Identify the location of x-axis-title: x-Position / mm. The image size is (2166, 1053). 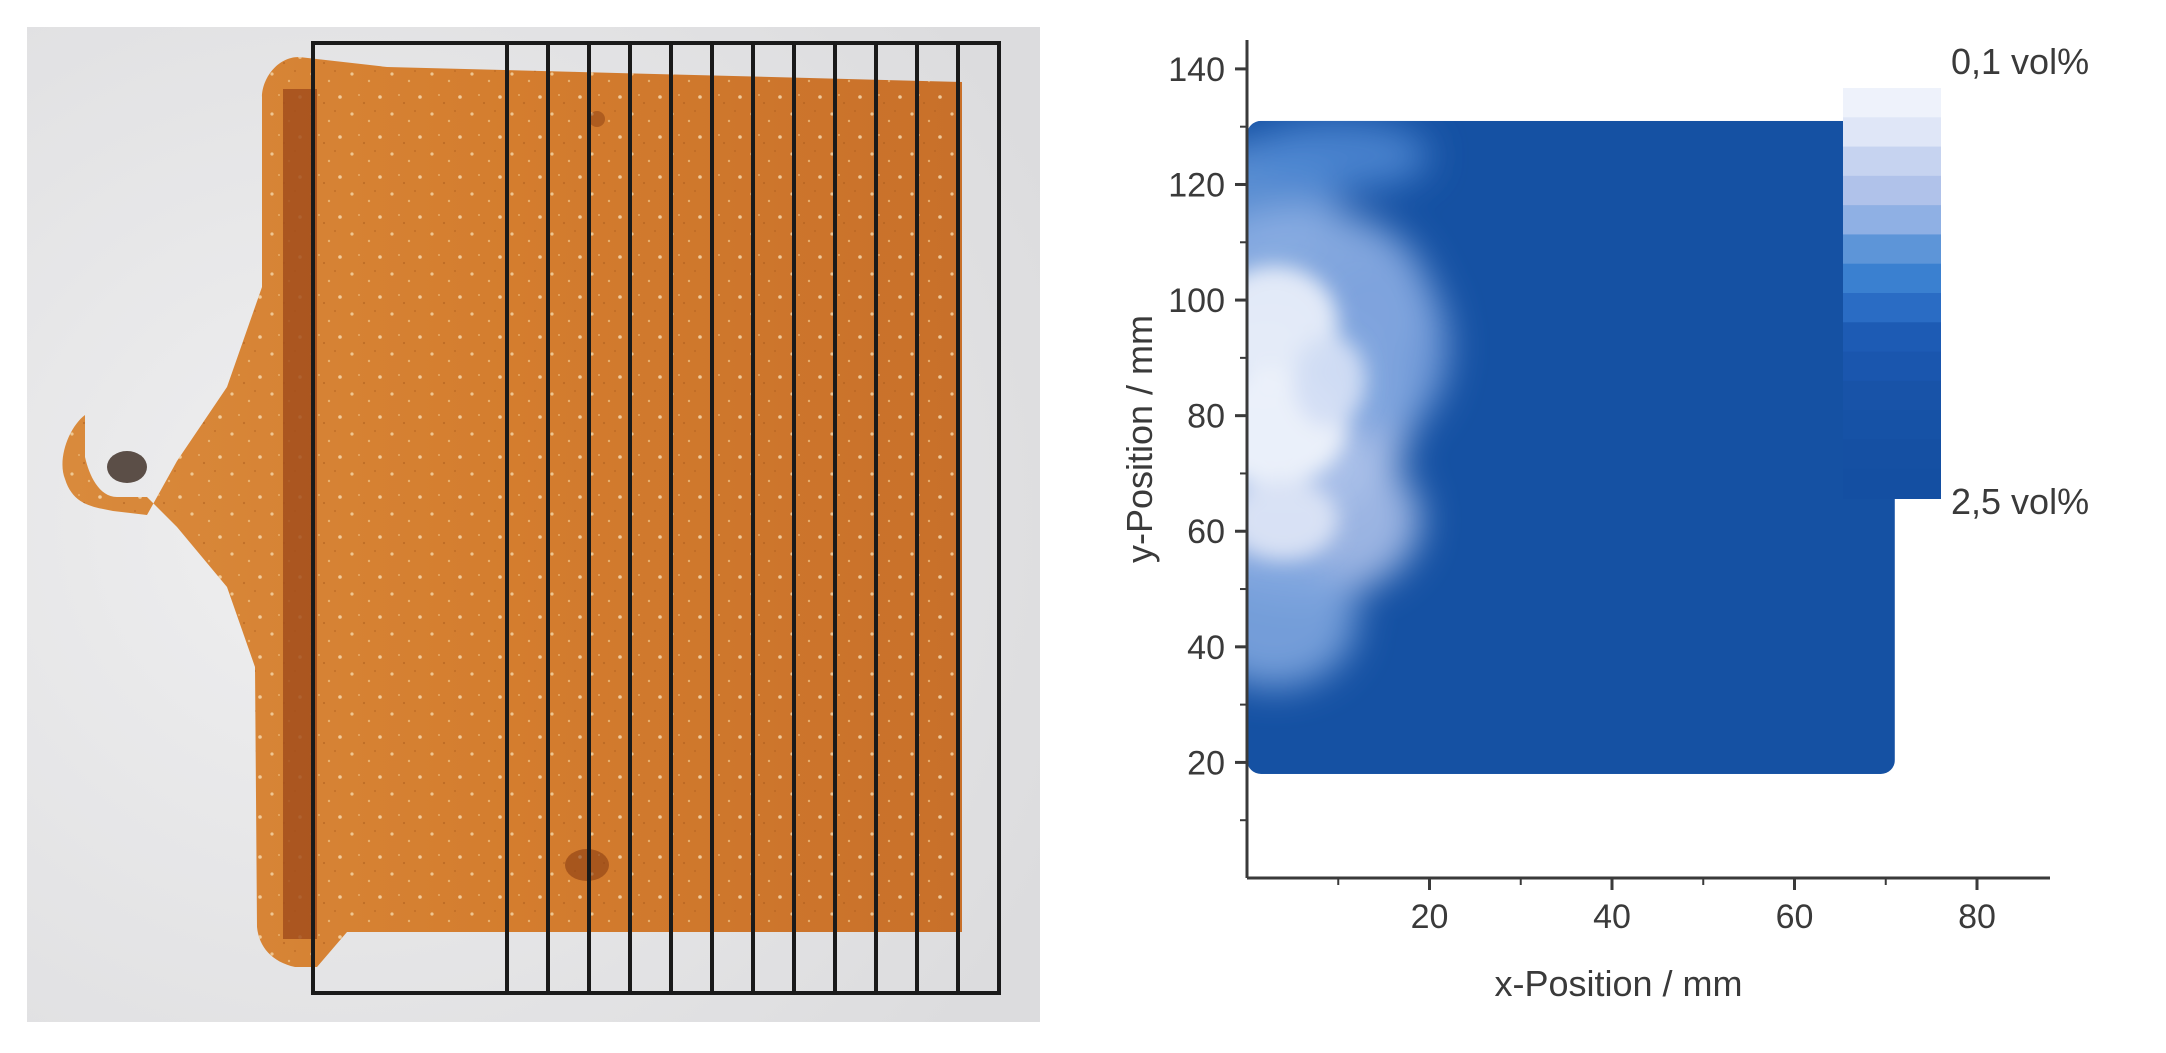
(1618, 983).